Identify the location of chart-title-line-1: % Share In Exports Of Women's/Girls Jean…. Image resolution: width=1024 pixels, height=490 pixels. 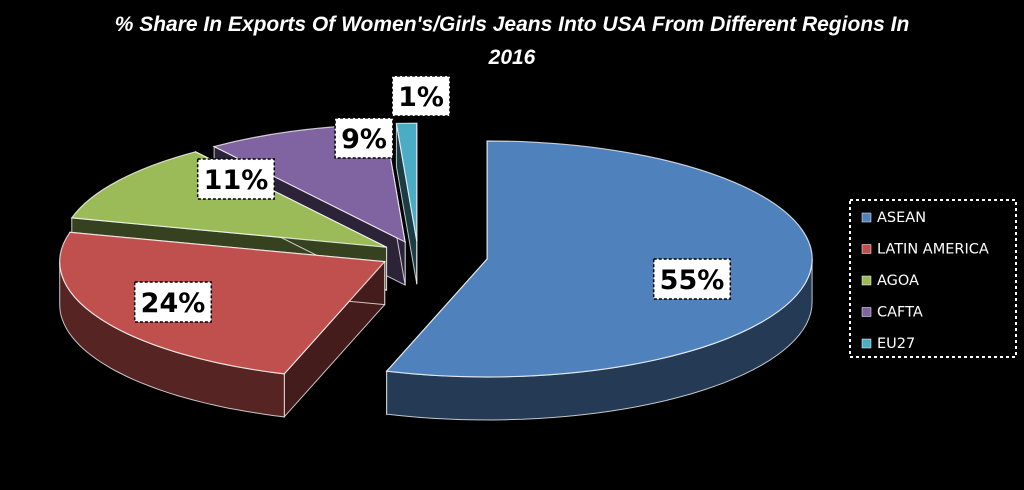
(512, 24).